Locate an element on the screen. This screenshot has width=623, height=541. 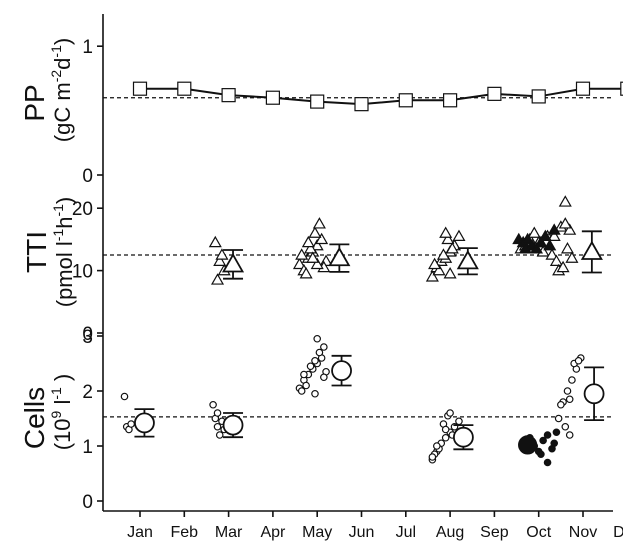
x-tick-label-apr: Apr is located at coordinates (273, 532).